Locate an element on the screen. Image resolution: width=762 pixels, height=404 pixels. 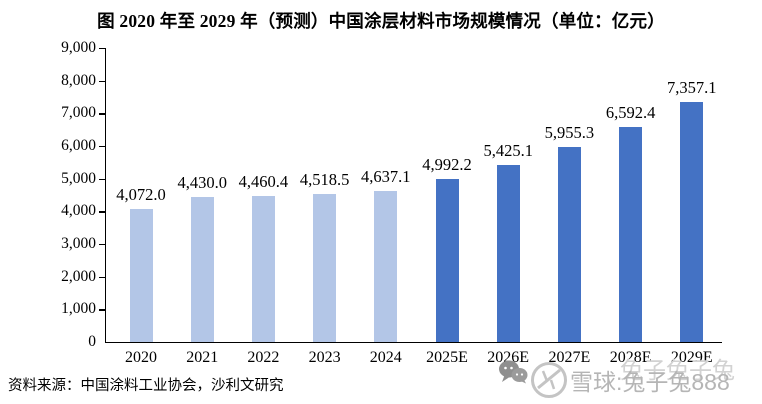
bar-2025E is located at coordinates (447, 260).